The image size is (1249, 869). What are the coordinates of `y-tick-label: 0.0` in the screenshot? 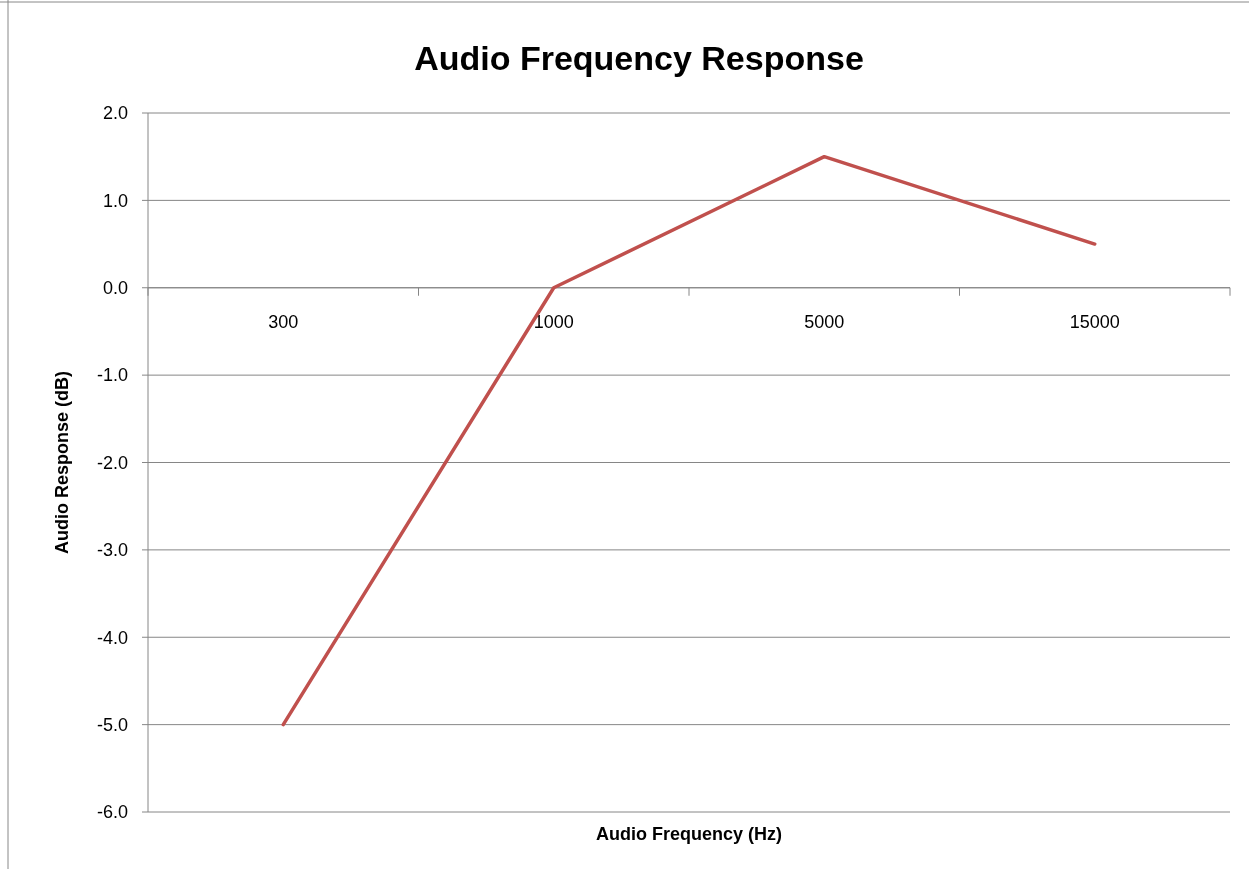 It's located at (115, 288).